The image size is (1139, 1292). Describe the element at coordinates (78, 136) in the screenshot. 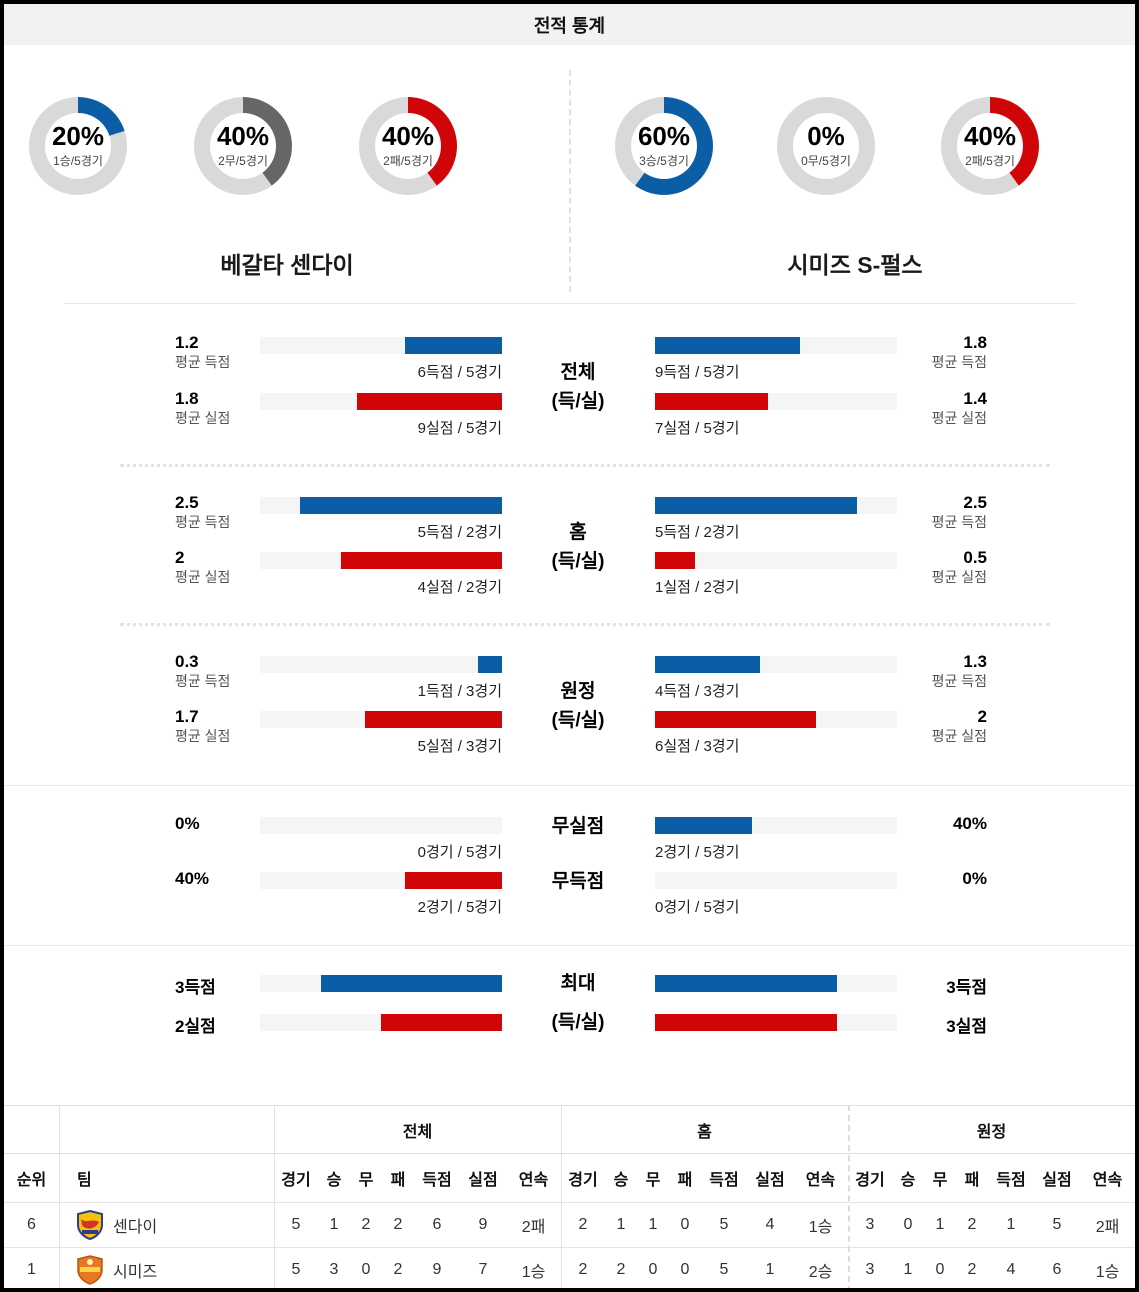

I see `donut-percent: 20%` at that location.